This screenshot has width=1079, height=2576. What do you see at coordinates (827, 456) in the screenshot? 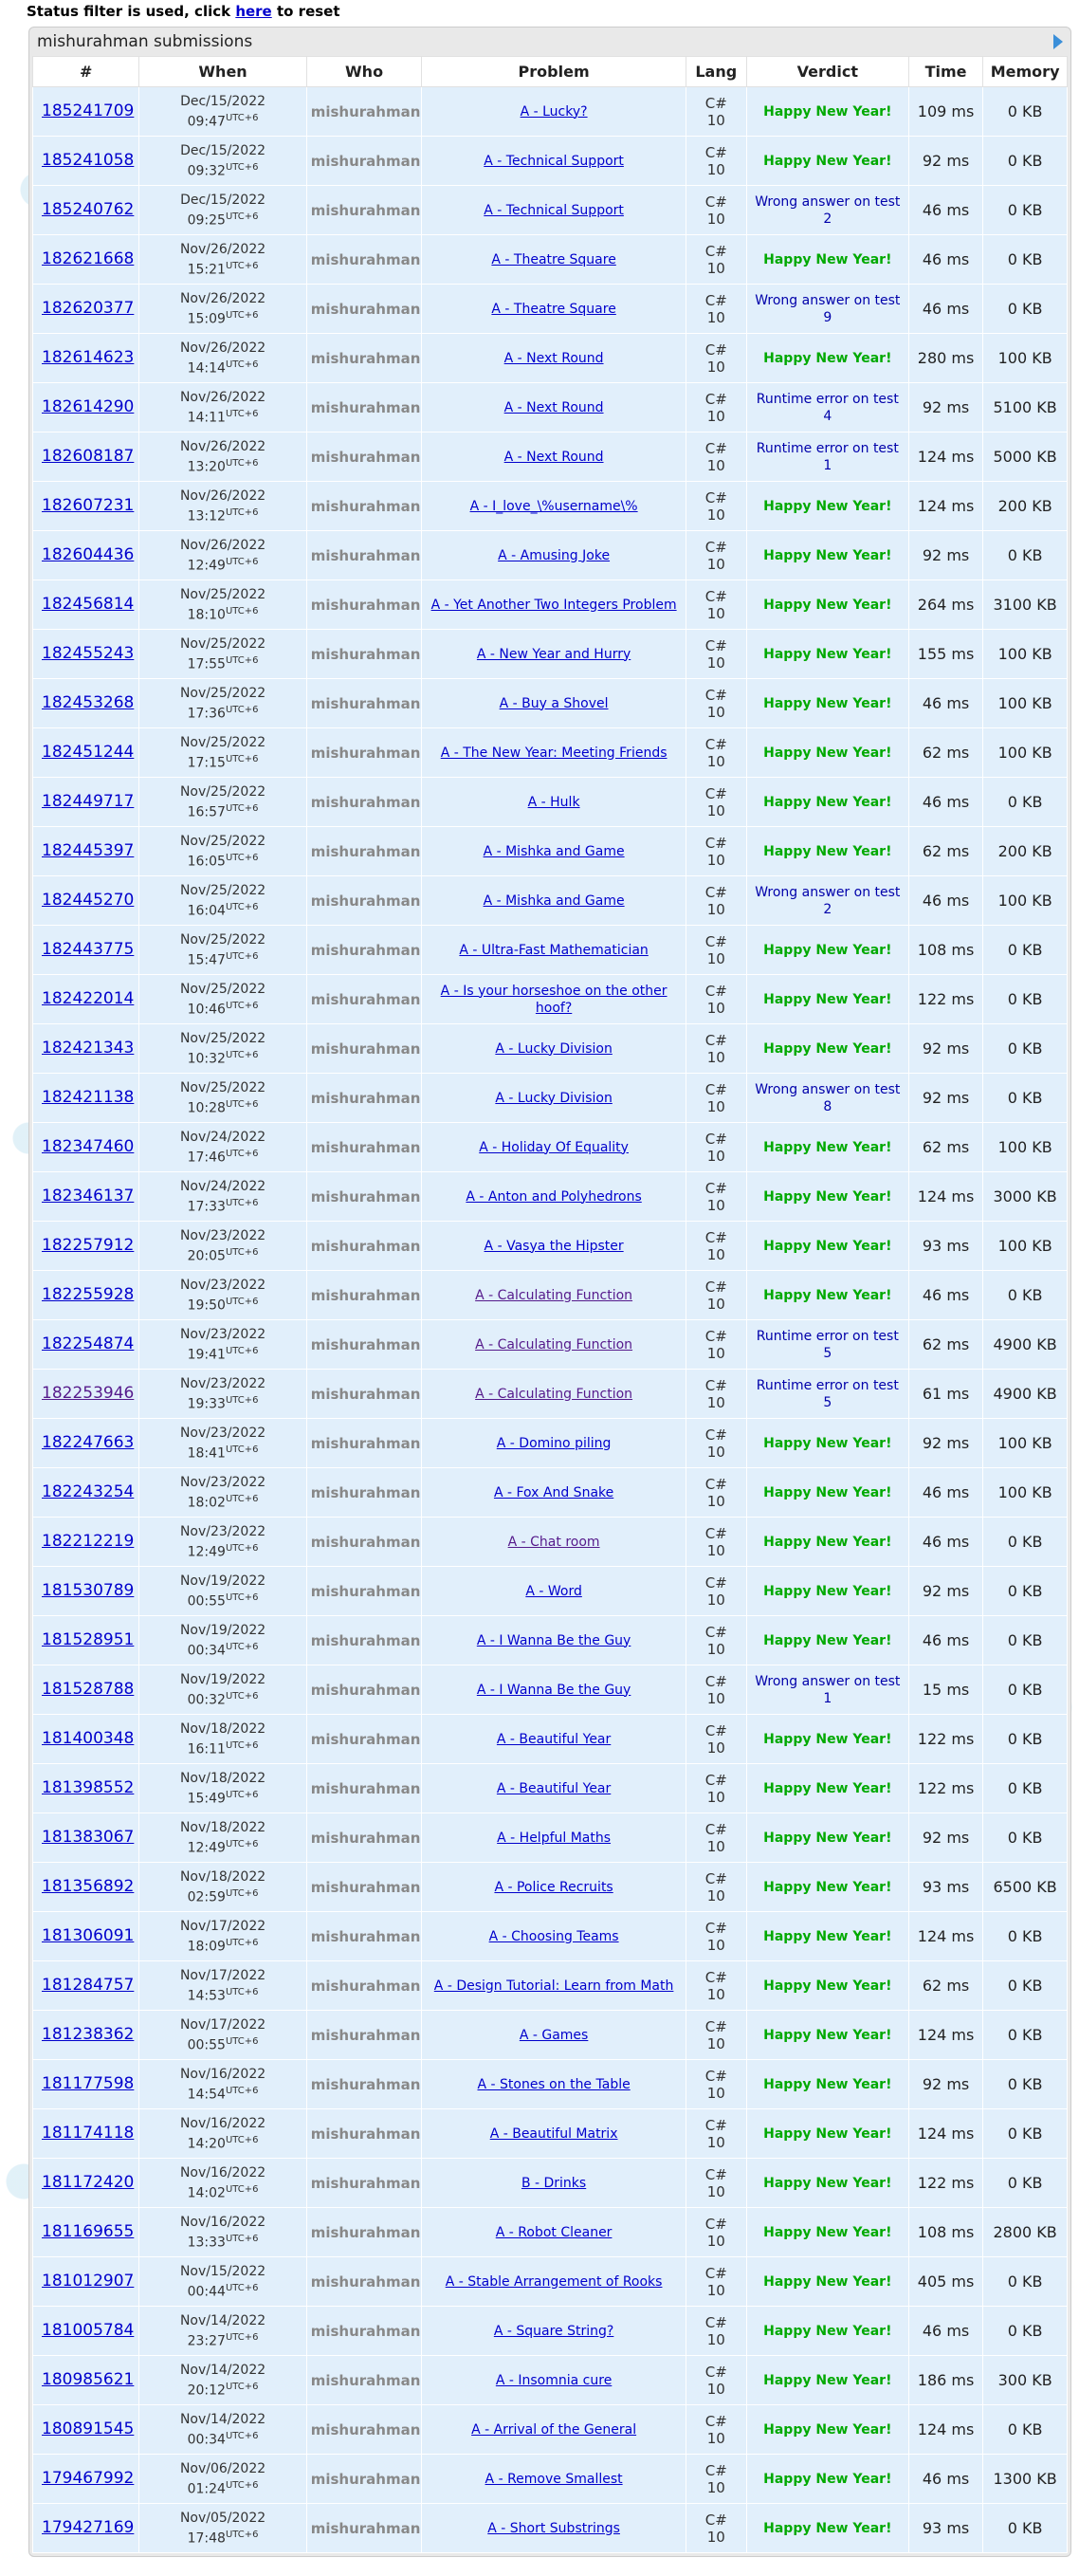
I see `verdict-label: Runtime error on test 1` at bounding box center [827, 456].